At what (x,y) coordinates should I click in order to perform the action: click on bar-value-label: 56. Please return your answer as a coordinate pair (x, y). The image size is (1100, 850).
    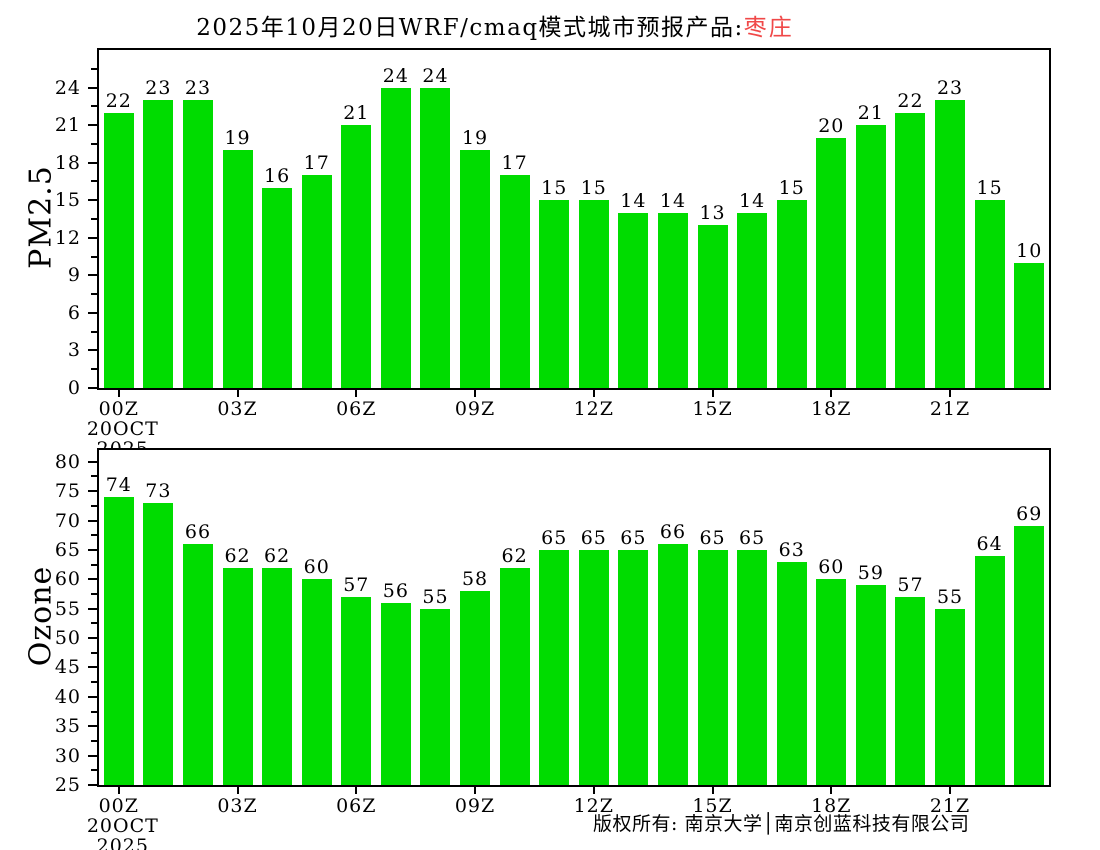
    Looking at the image, I should click on (395, 590).